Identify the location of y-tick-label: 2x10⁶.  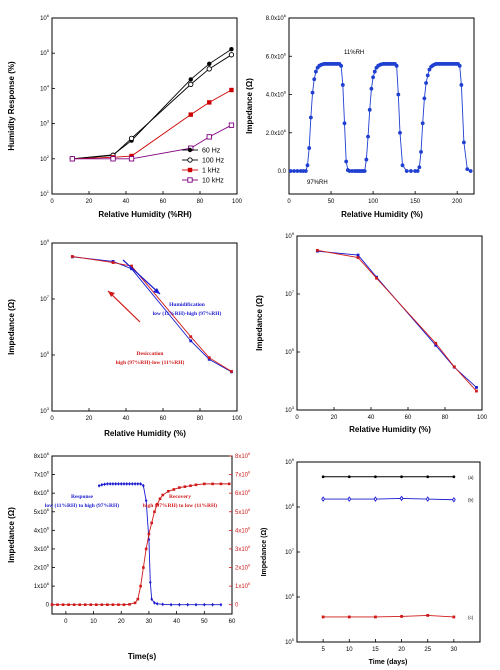
(42, 567).